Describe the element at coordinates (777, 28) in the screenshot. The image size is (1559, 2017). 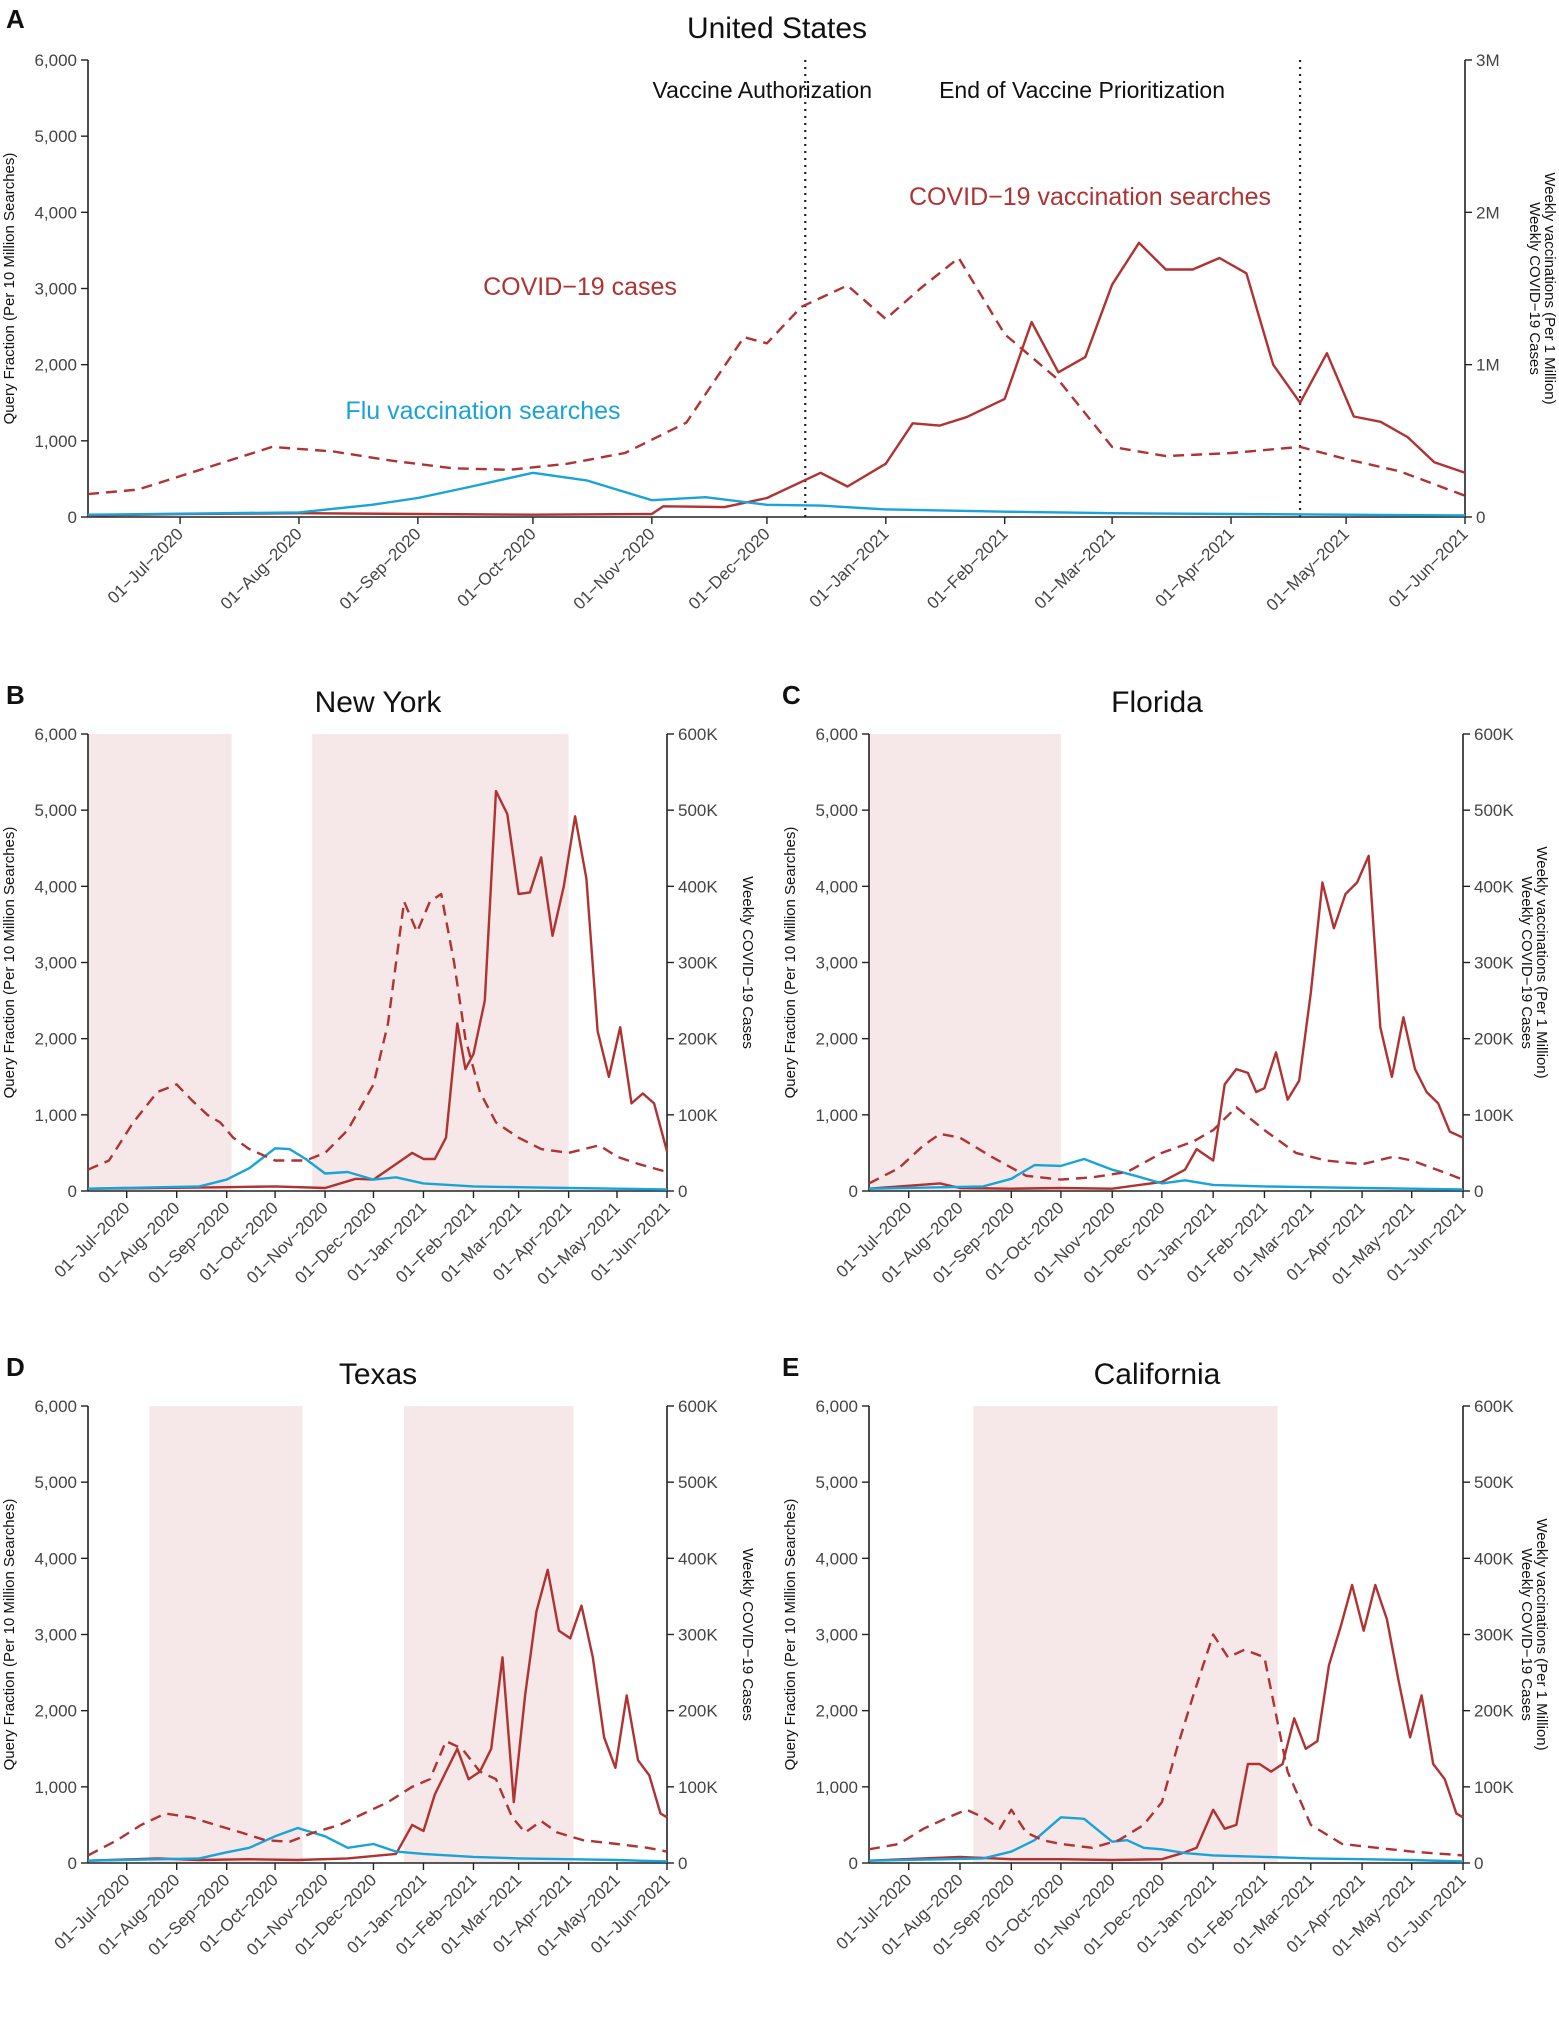
I see `panel-title: United States` at that location.